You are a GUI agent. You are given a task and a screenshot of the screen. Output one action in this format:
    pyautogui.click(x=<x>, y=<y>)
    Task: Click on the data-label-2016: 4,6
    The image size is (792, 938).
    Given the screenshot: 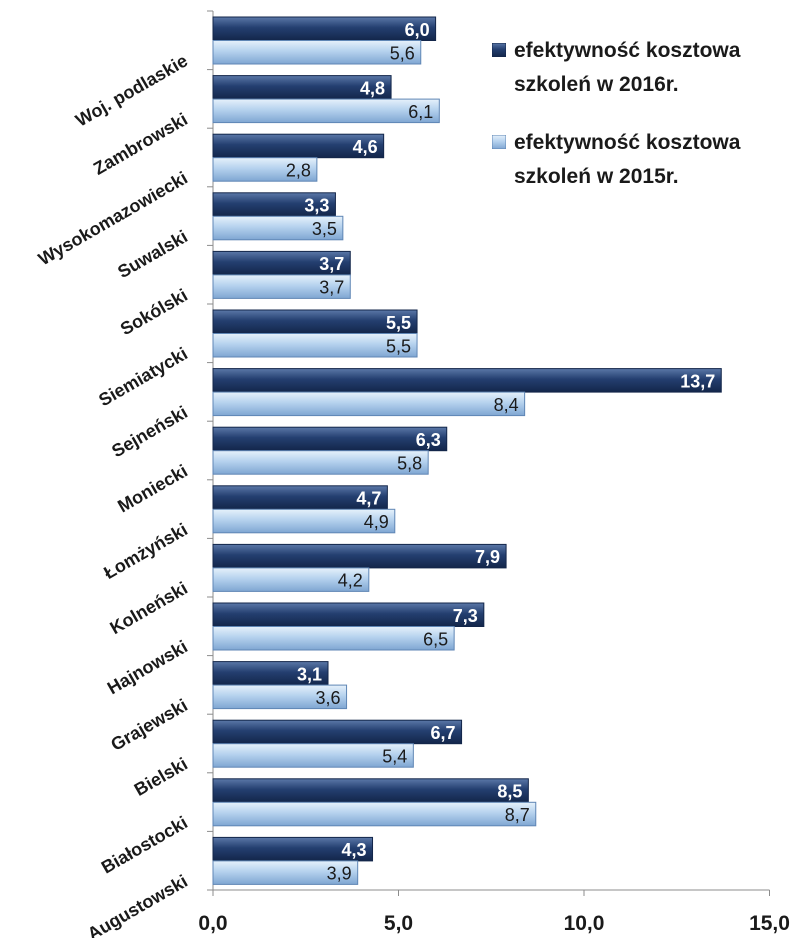 What is the action you would take?
    pyautogui.click(x=365, y=147)
    